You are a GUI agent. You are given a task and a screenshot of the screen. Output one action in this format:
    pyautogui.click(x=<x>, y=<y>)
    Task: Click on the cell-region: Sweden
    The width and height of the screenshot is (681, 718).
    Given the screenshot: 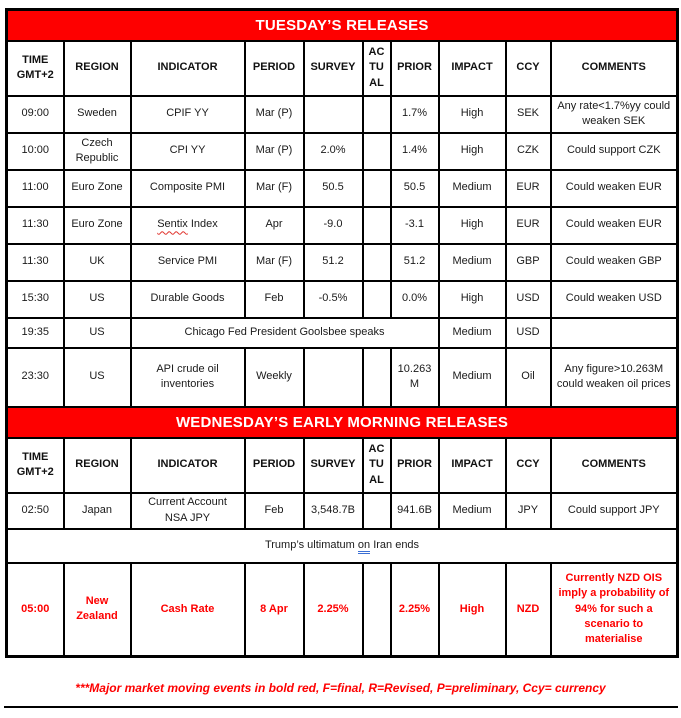 What is the action you would take?
    pyautogui.click(x=97, y=114)
    